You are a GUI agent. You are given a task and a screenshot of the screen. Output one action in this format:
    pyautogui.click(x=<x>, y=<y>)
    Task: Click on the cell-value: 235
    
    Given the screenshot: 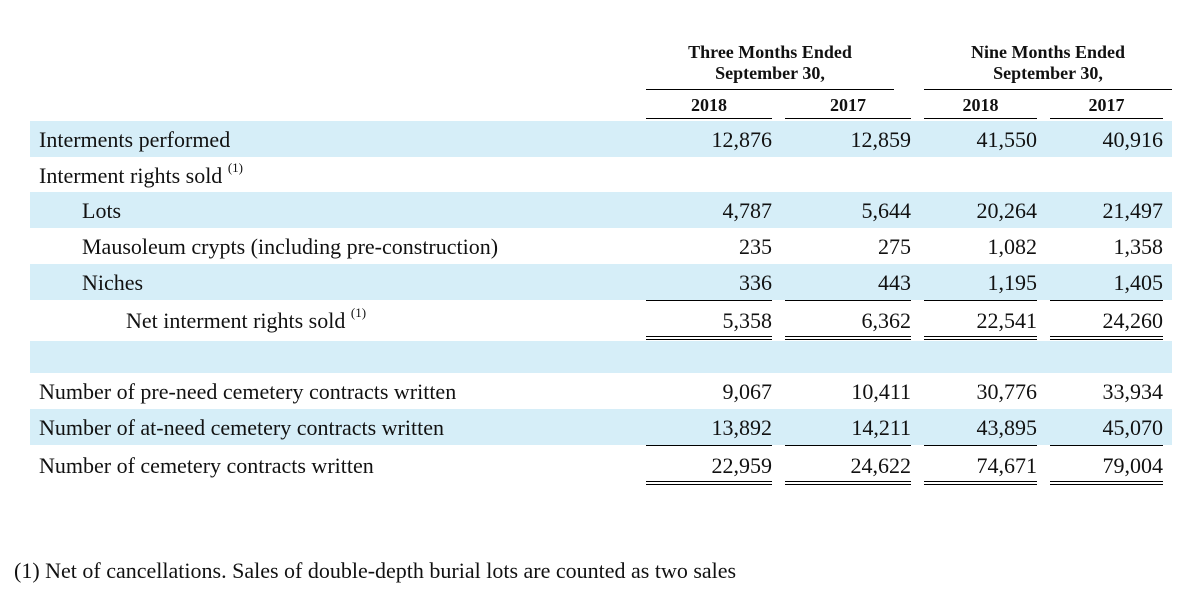 What is the action you would take?
    pyautogui.click(x=755, y=246)
    